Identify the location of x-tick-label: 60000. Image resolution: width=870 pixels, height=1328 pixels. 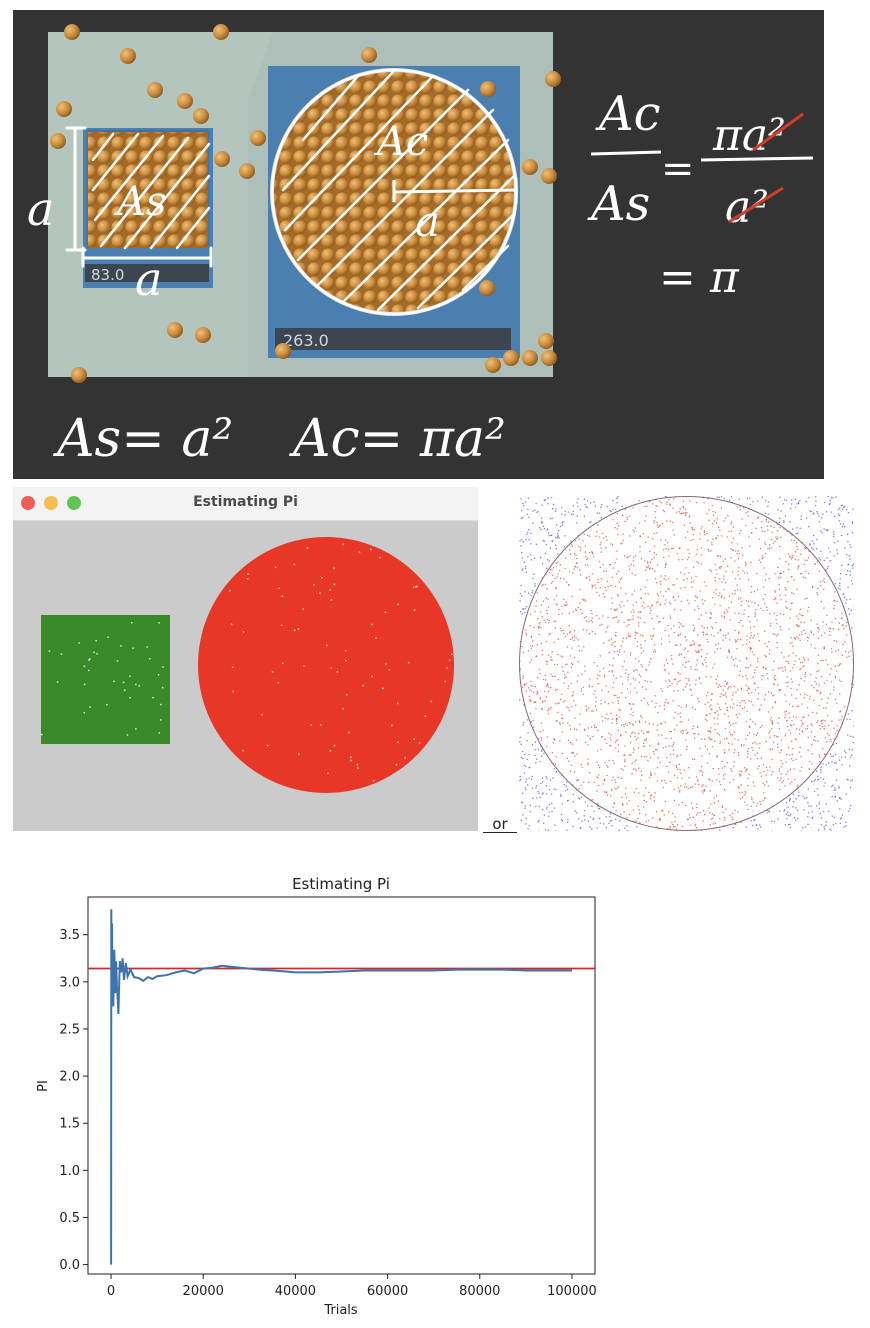
(387, 1291).